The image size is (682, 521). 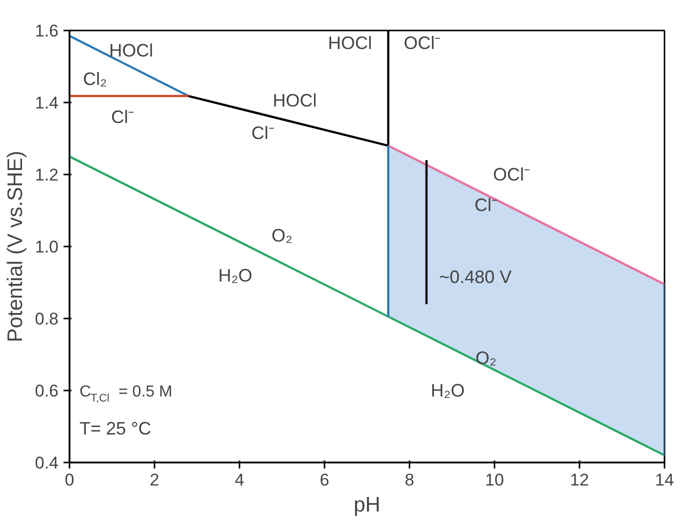 What do you see at coordinates (46, 247) in the screenshot?
I see `y-tick-label: 1.0` at bounding box center [46, 247].